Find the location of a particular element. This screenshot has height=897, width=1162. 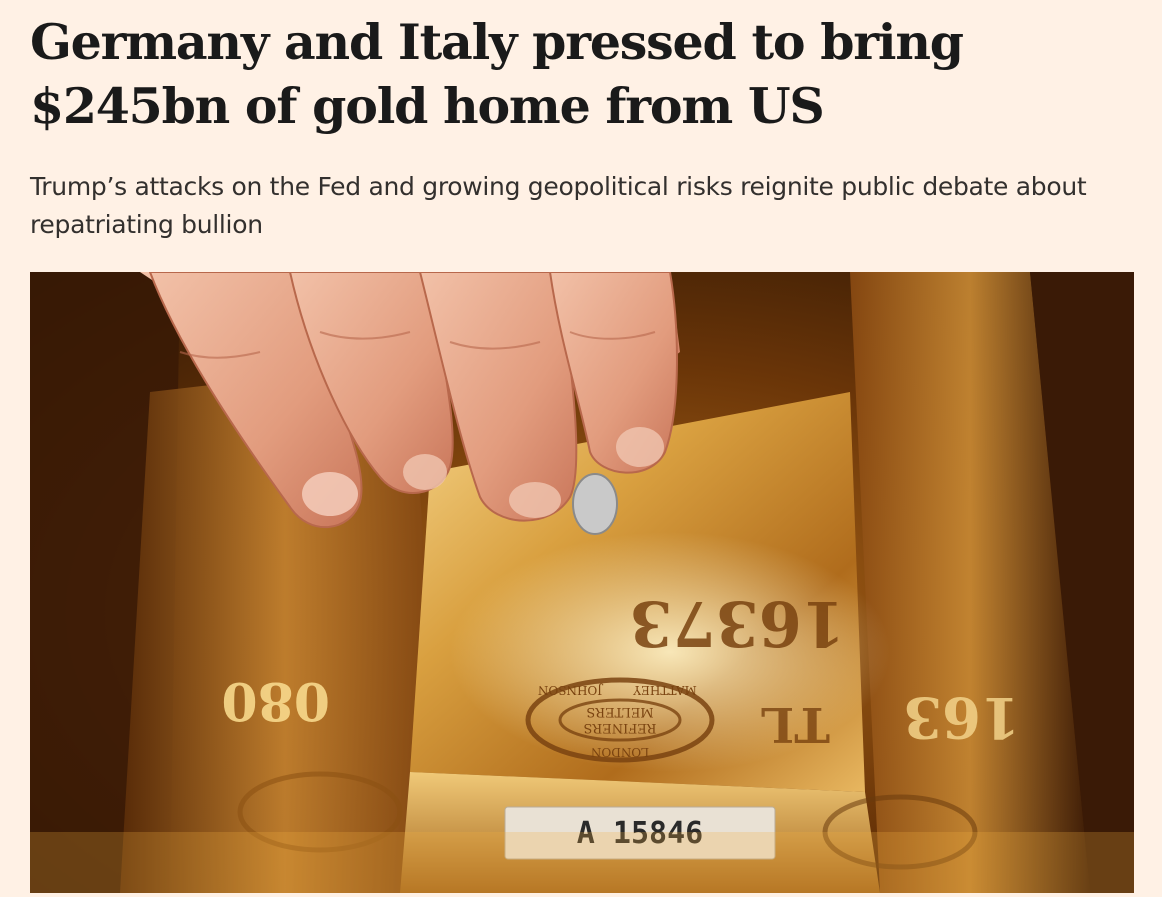

center-bar-letters: TL is located at coordinates (795, 724).